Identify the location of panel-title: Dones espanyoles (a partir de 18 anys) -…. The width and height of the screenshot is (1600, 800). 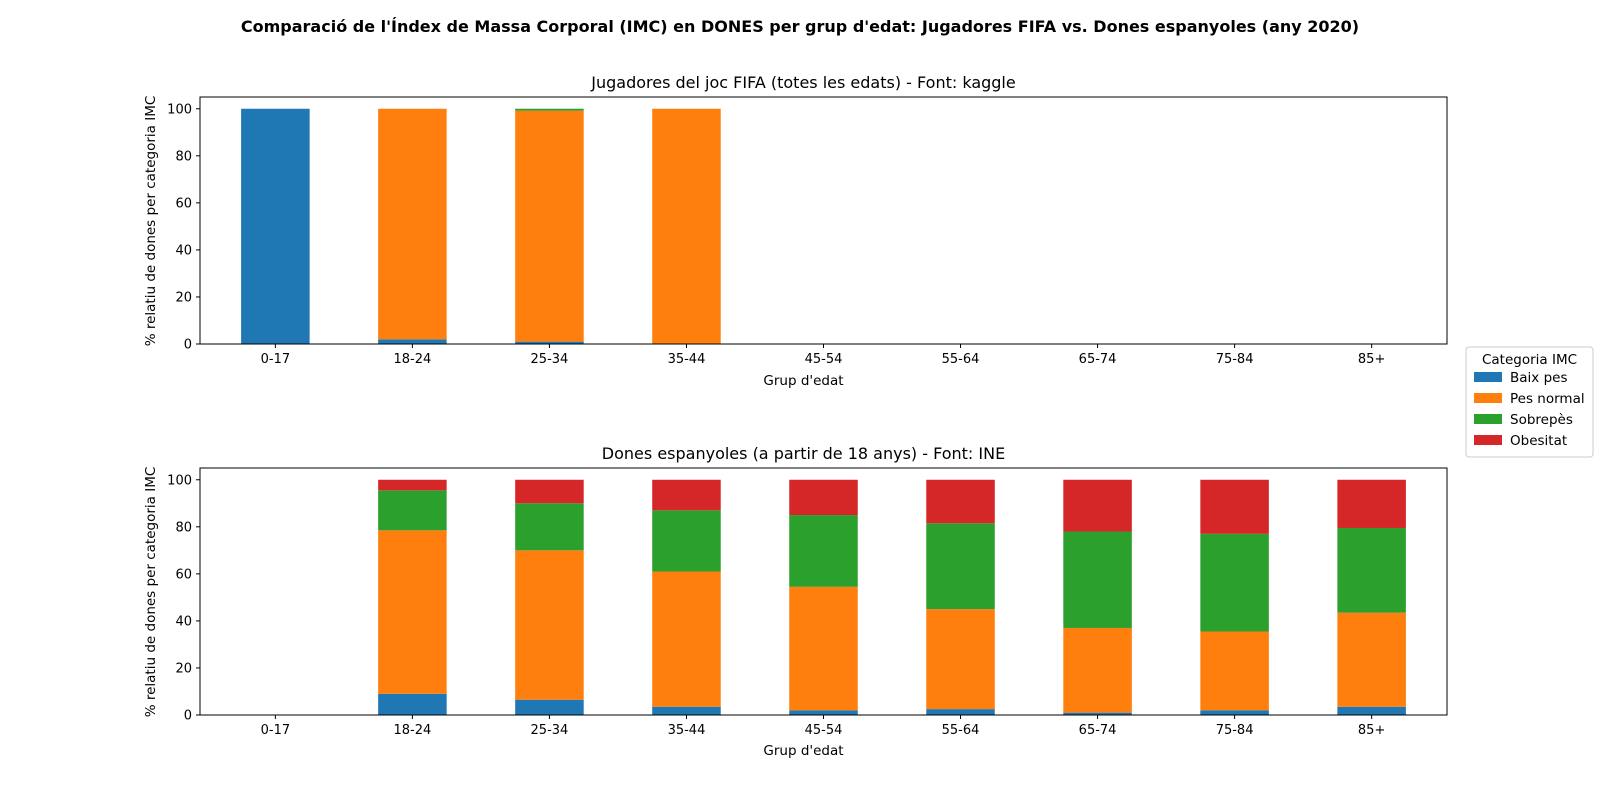
(803, 453).